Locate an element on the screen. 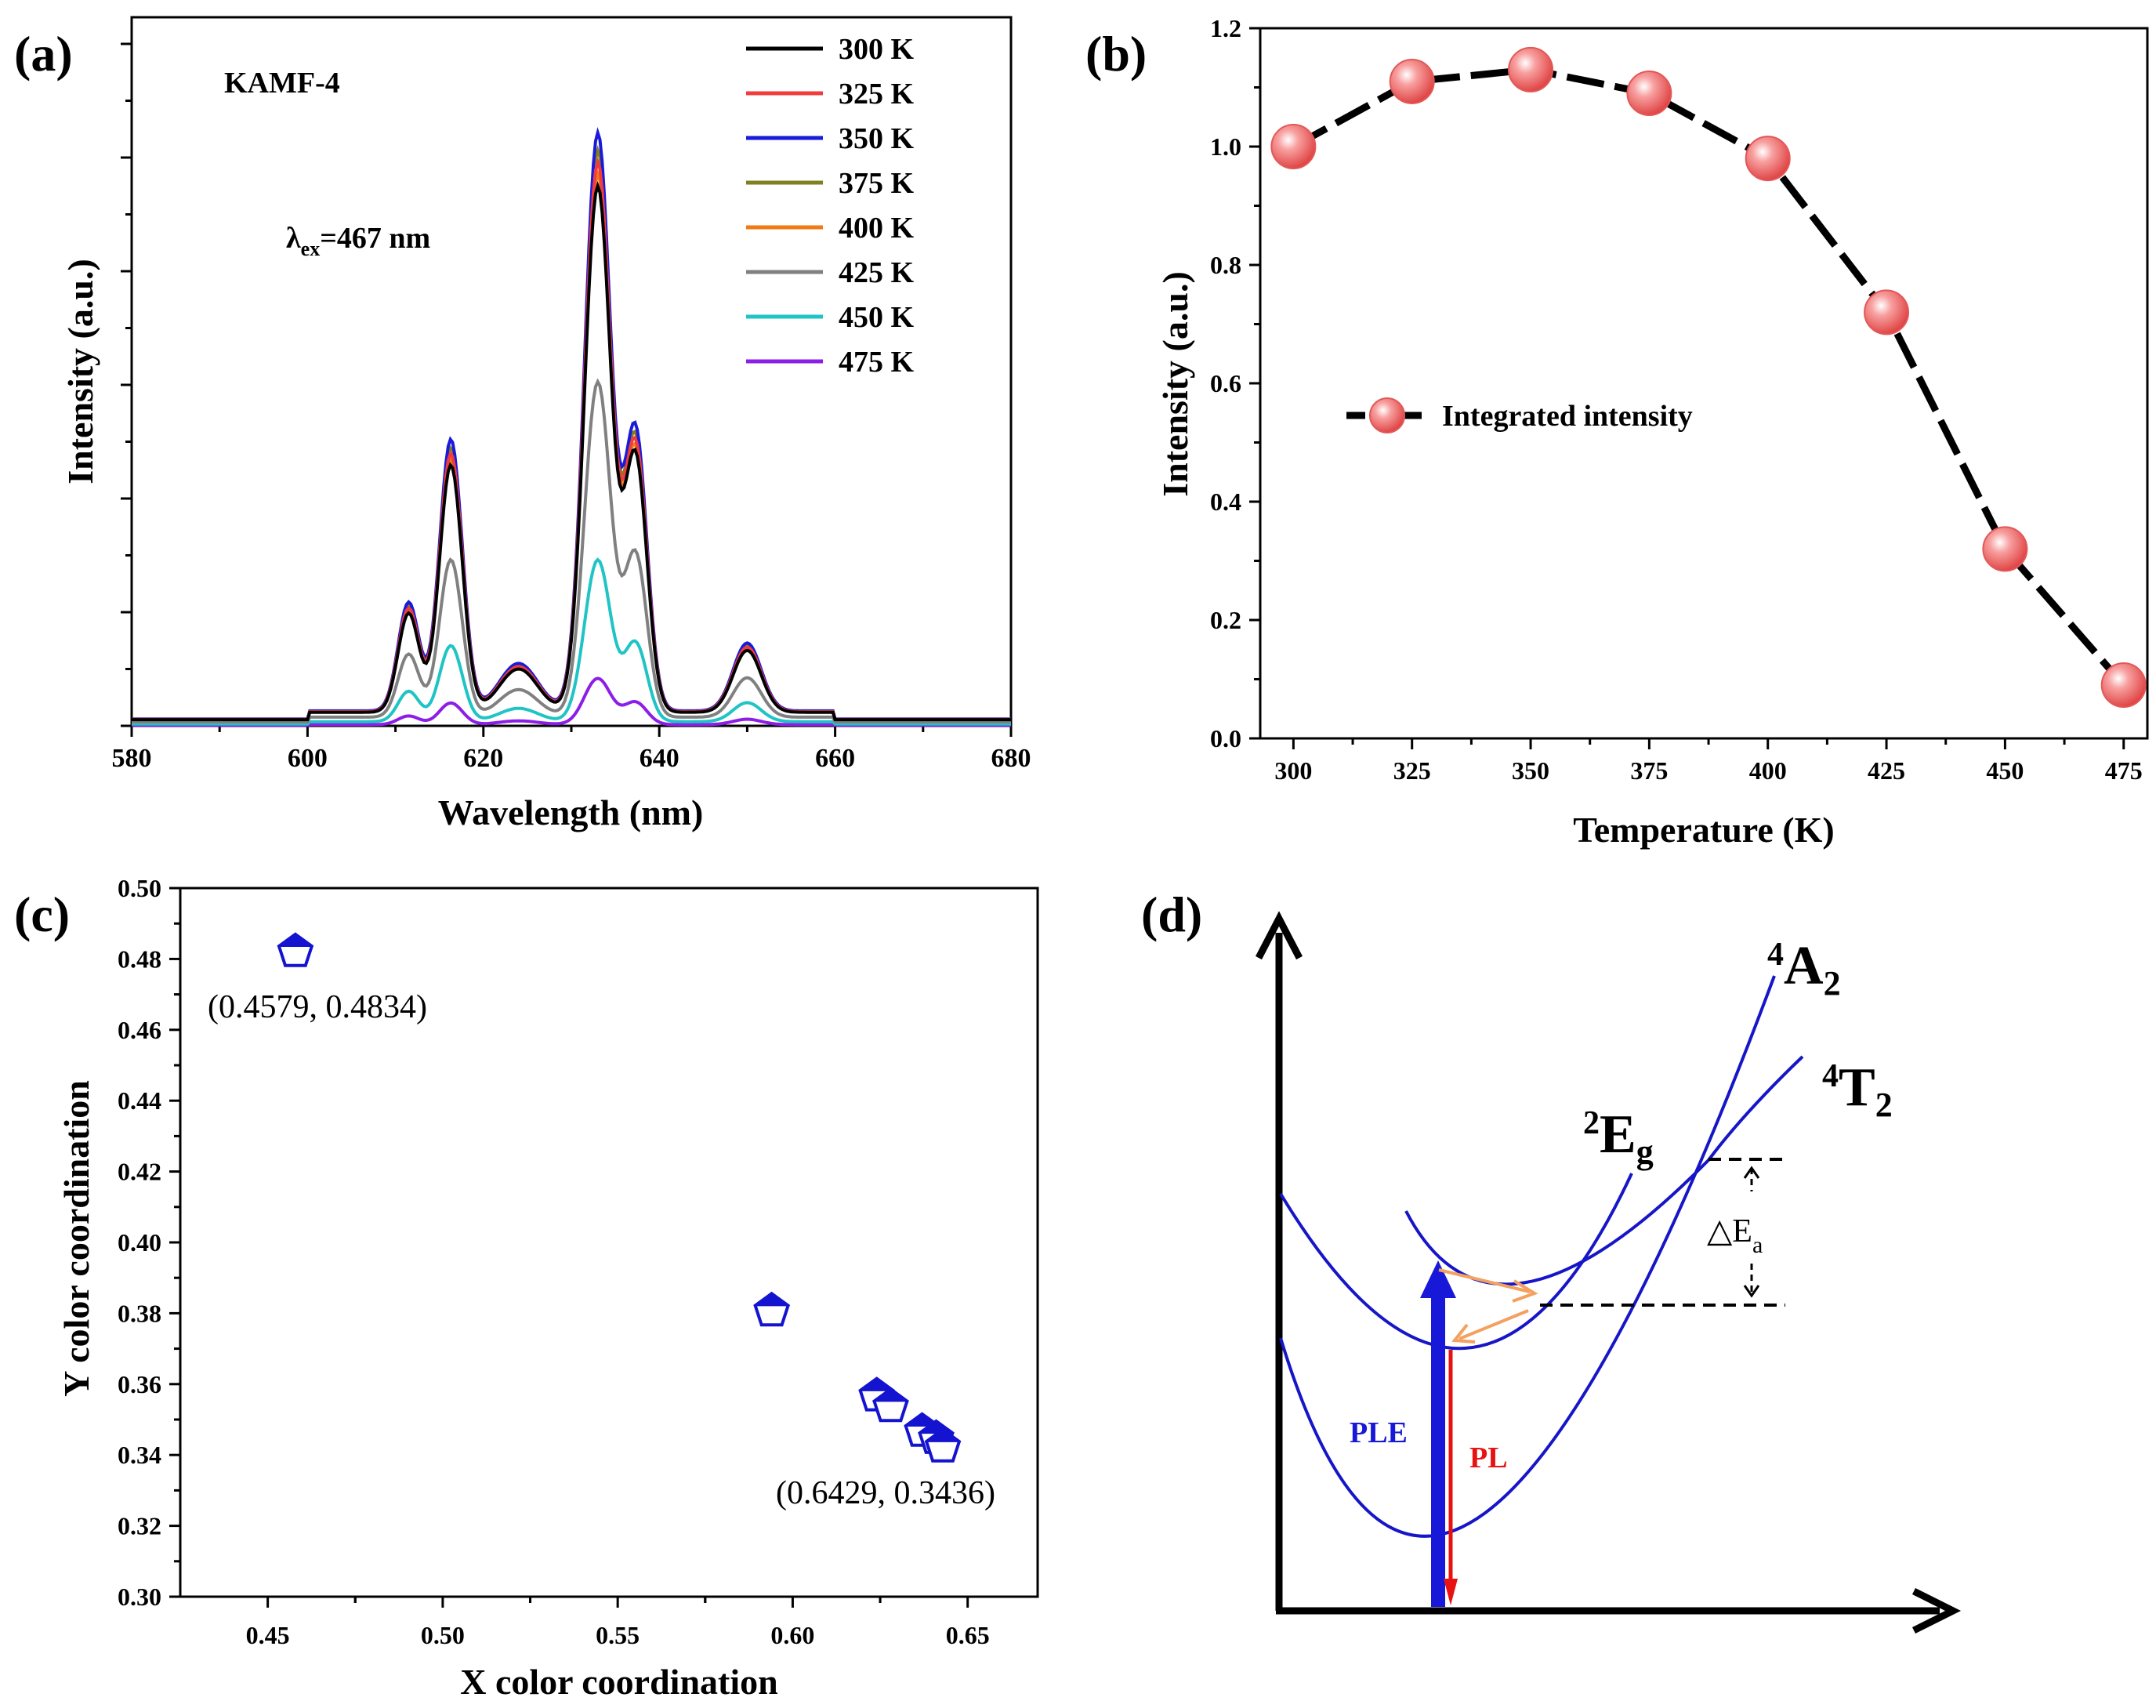 Image resolution: width=2156 pixels, height=1708 pixels. x-tick-label: 475 is located at coordinates (2124, 770).